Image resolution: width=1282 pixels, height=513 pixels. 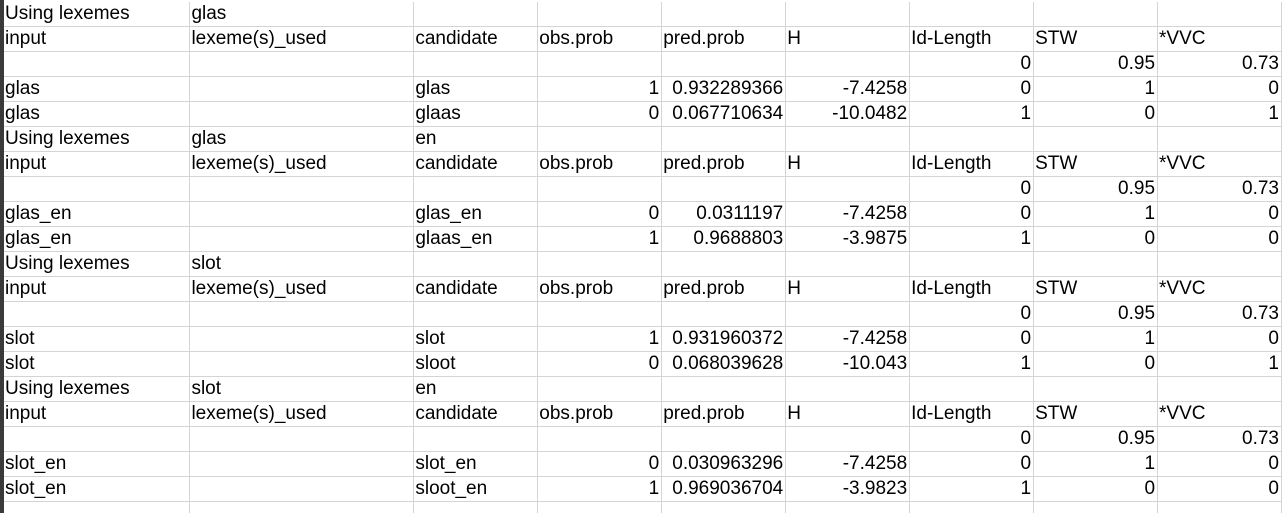 I want to click on cell: pred.prob, so click(x=724, y=39).